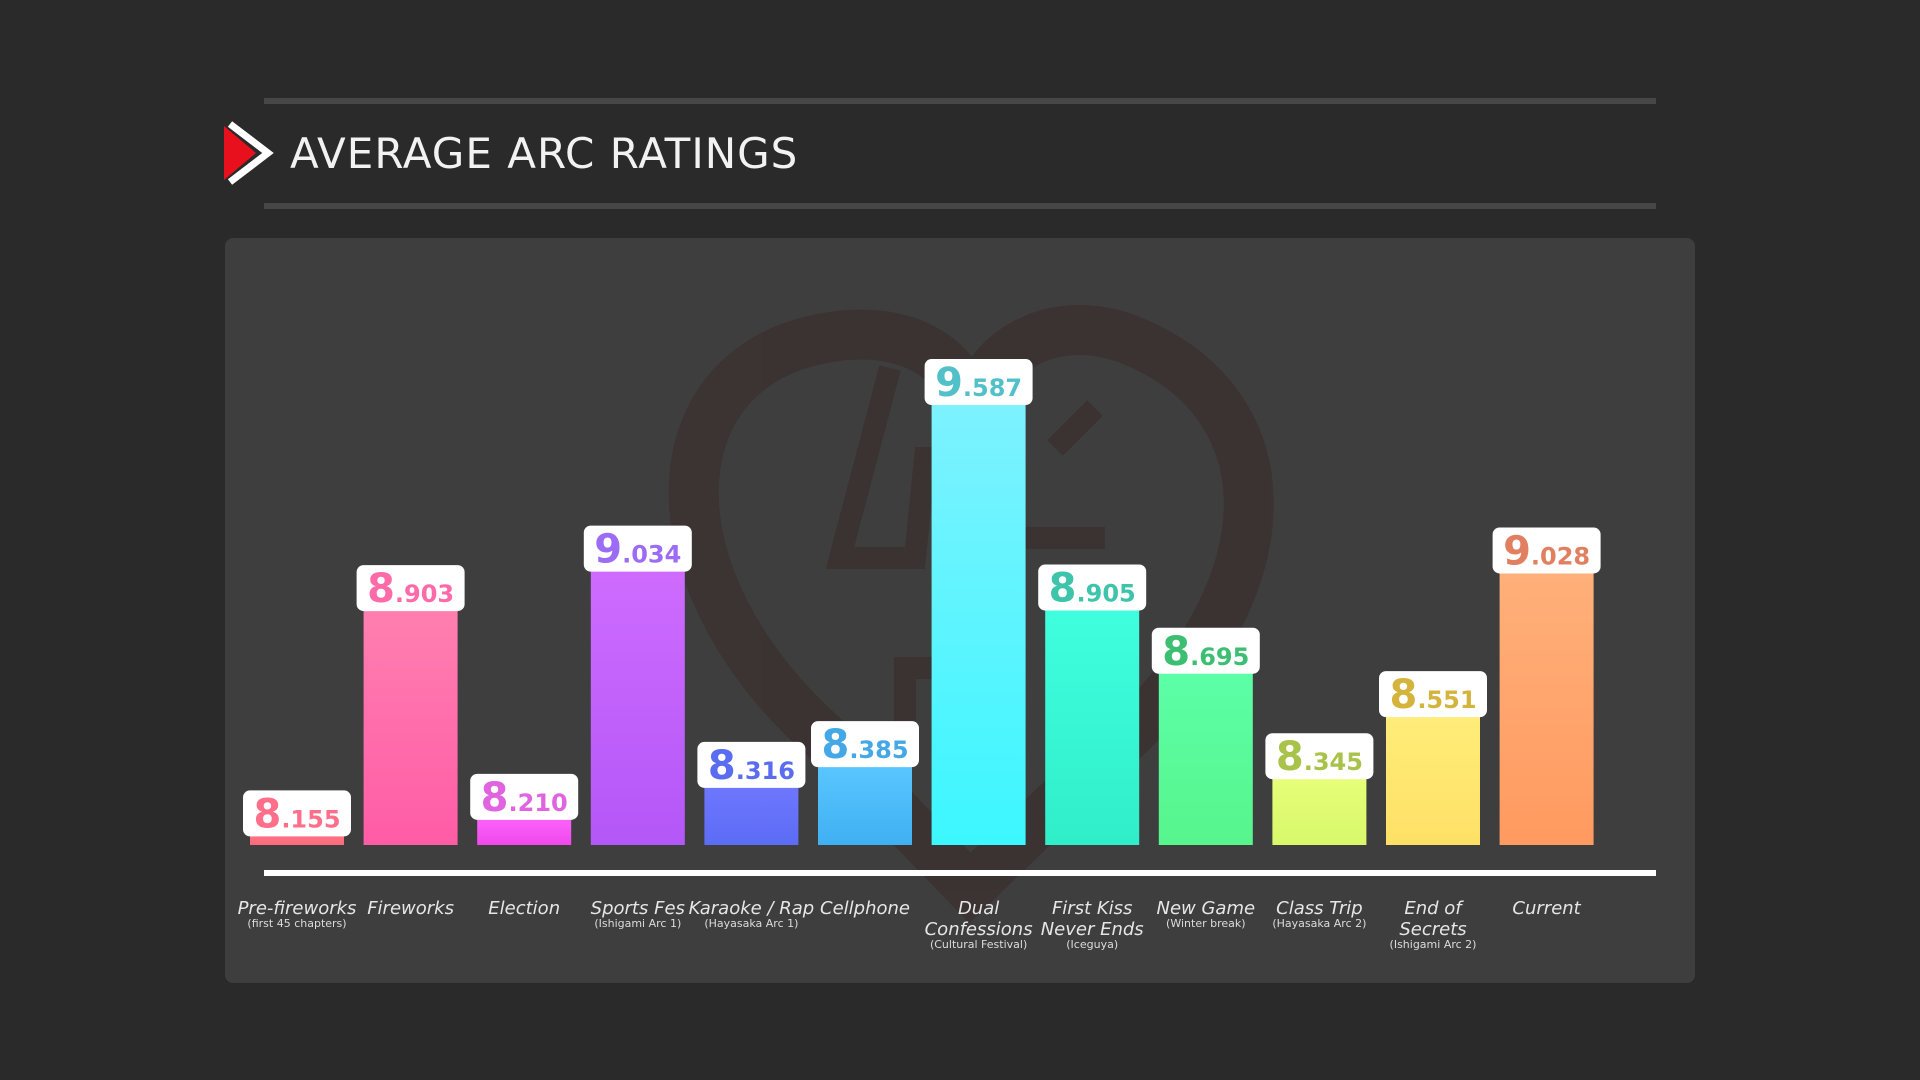 The height and width of the screenshot is (1080, 1920). I want to click on data-label-dec: .345, so click(1333, 762).